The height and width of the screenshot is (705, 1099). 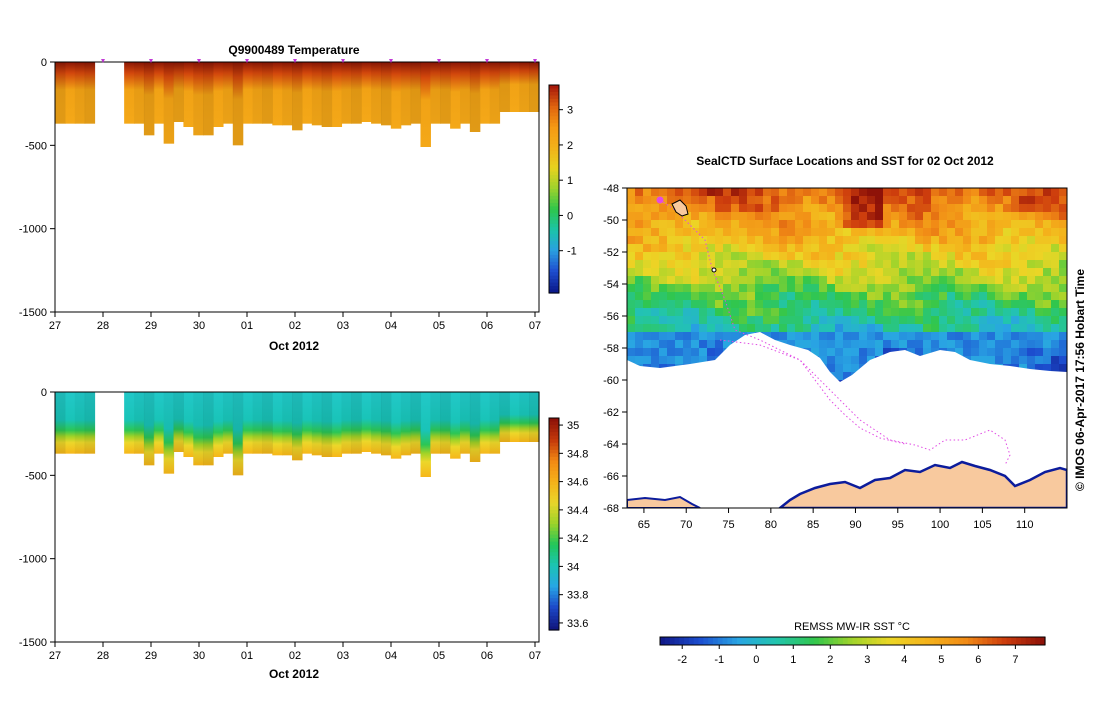 What do you see at coordinates (1025, 525) in the screenshot?
I see `map-x-tick-label: 110` at bounding box center [1025, 525].